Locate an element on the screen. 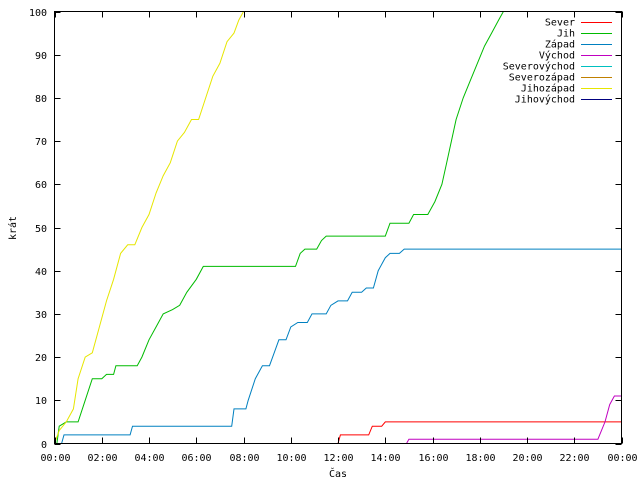 This screenshot has width=640, height=480. y-tick-label: 90 is located at coordinates (41, 56).